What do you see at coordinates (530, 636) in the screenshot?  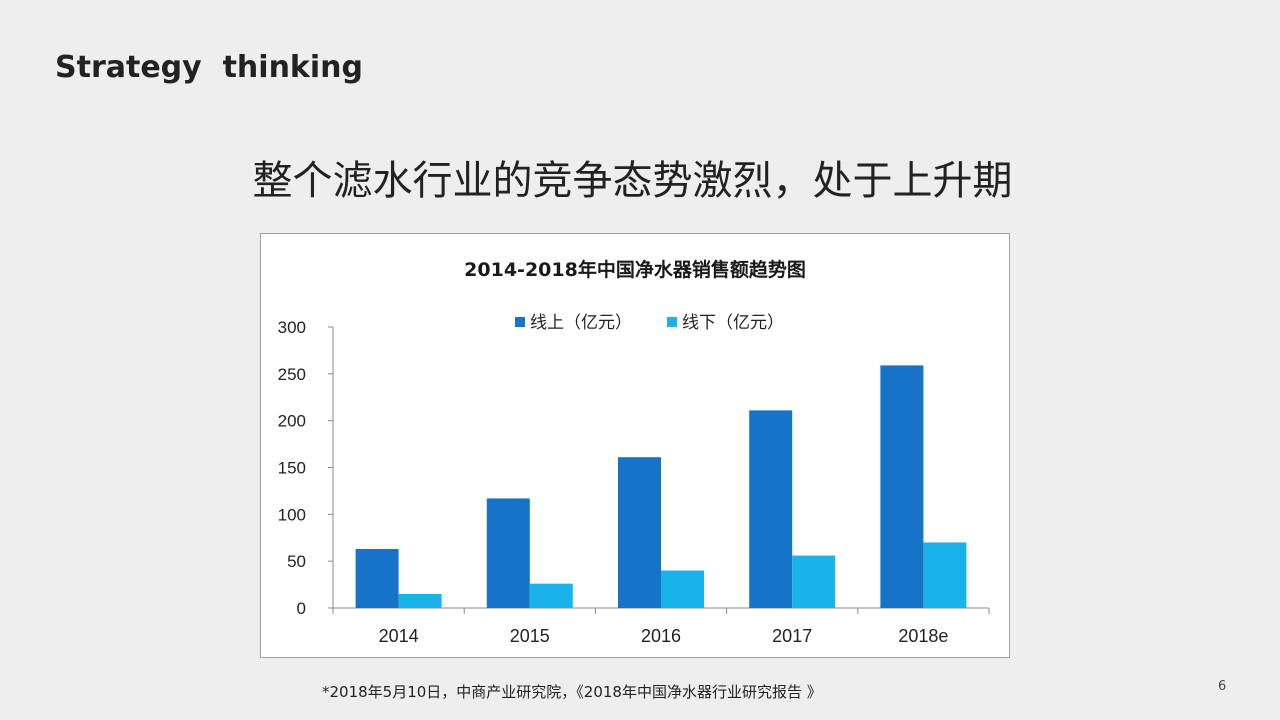 I see `x-tick-label: 2015` at bounding box center [530, 636].